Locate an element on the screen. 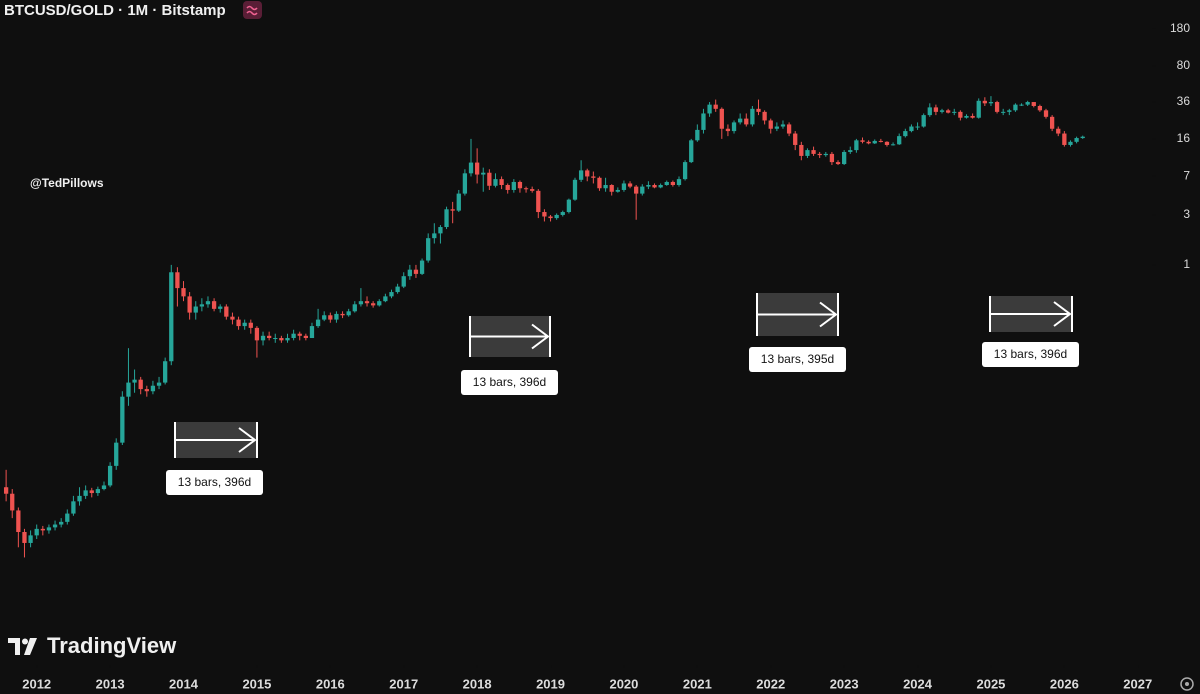  x-tick-label: 2020 is located at coordinates (623, 683).